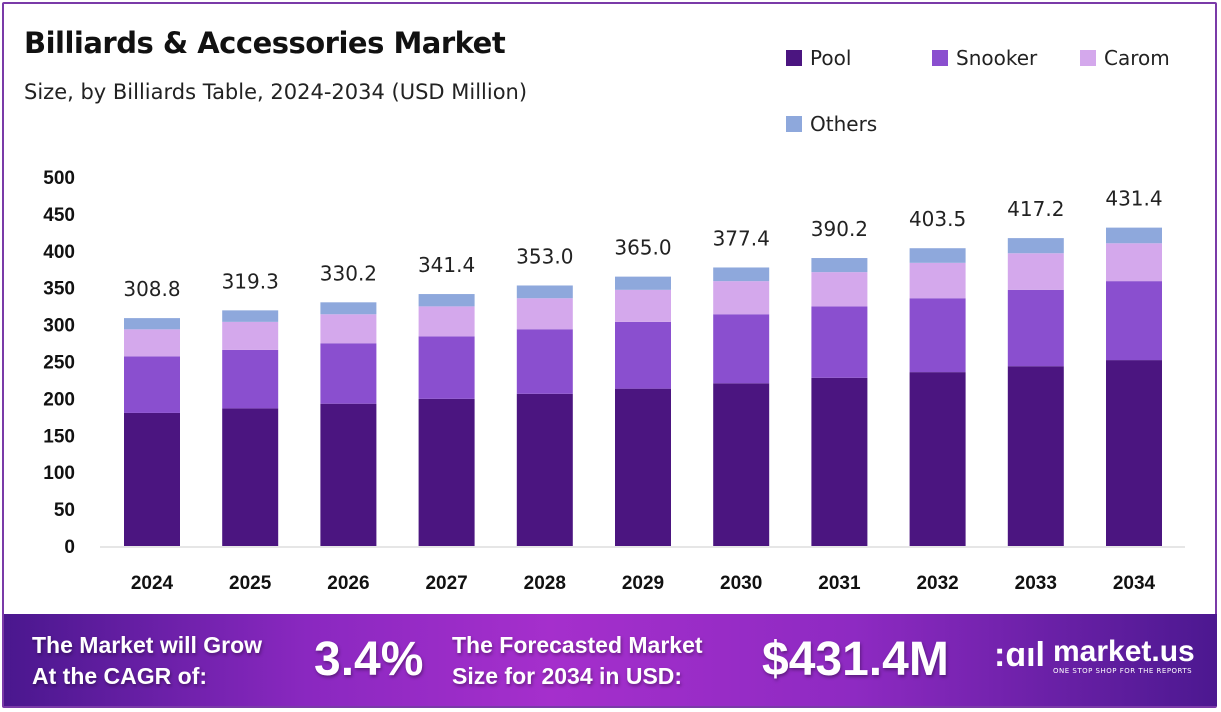  What do you see at coordinates (348, 583) in the screenshot?
I see `x-tick-label: 2026` at bounding box center [348, 583].